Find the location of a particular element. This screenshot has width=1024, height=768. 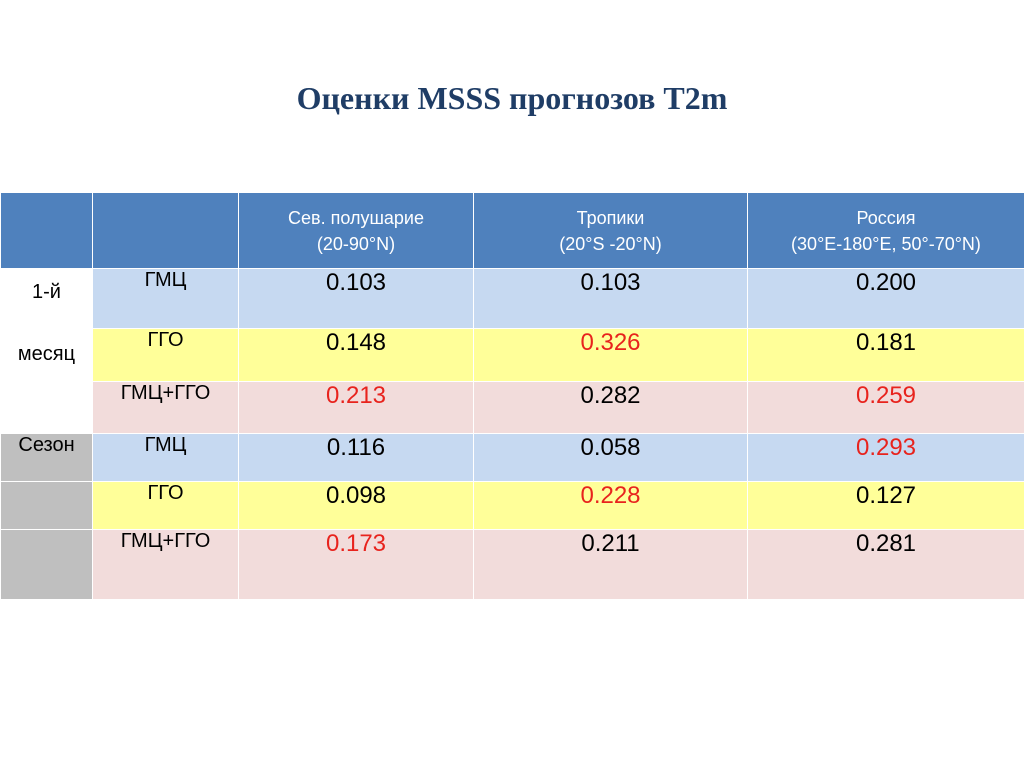

table-row: ГГО 0.148 0.326 0.181 is located at coordinates (512, 355).